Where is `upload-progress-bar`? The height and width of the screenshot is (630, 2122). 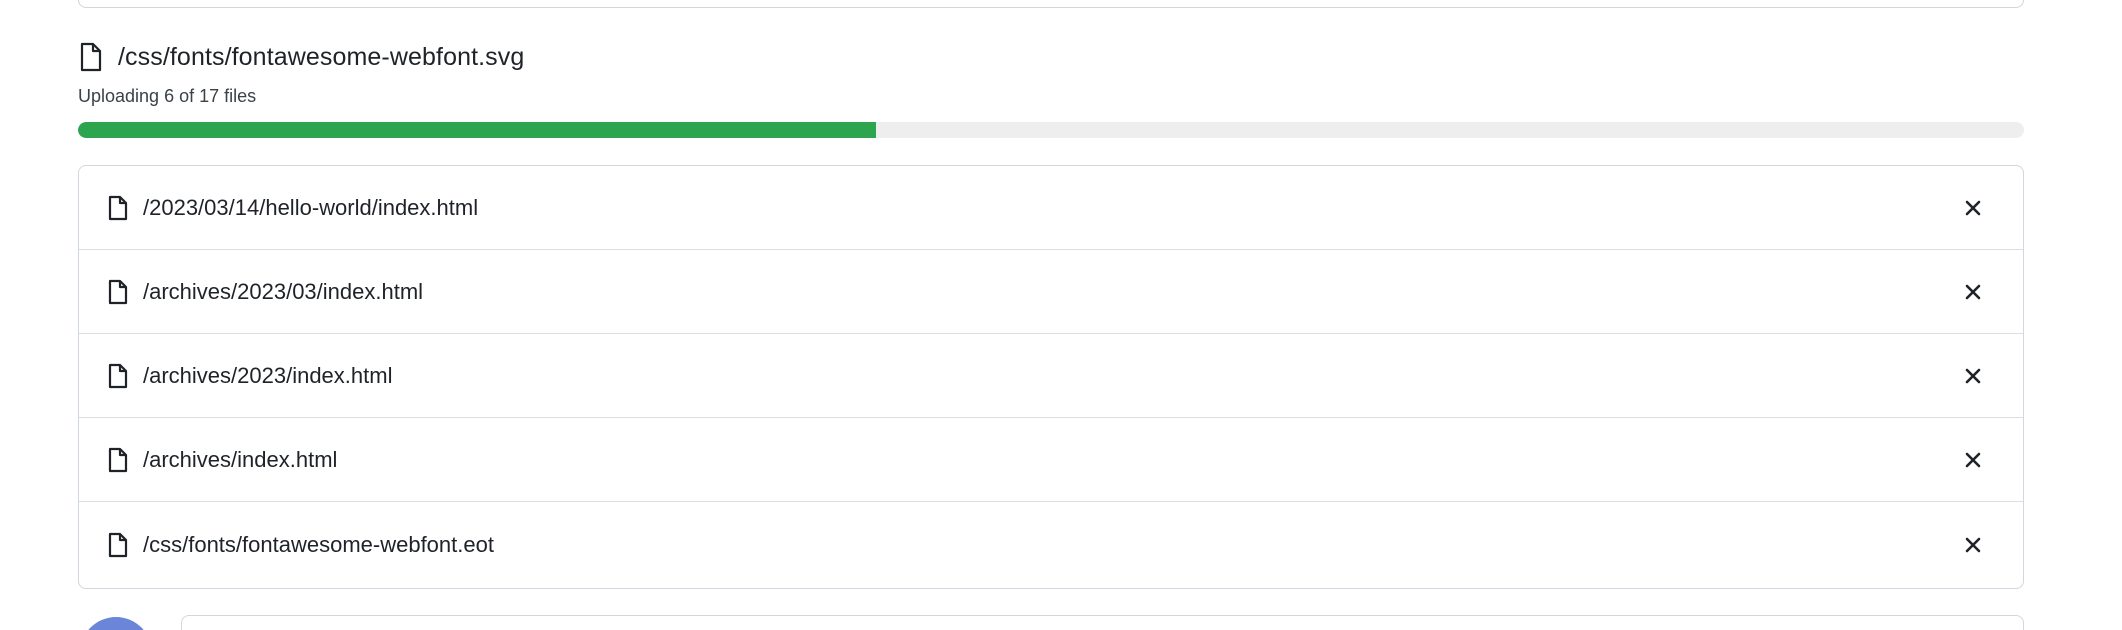
upload-progress-bar is located at coordinates (1051, 130).